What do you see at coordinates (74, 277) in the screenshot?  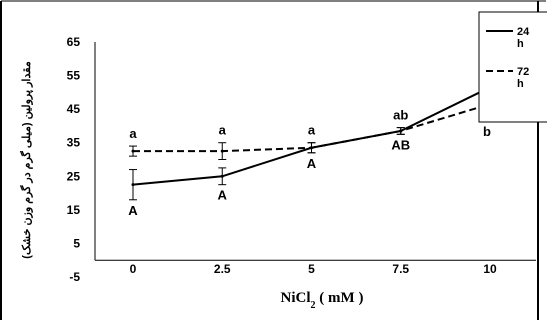 I see `y-tick-label: -5` at bounding box center [74, 277].